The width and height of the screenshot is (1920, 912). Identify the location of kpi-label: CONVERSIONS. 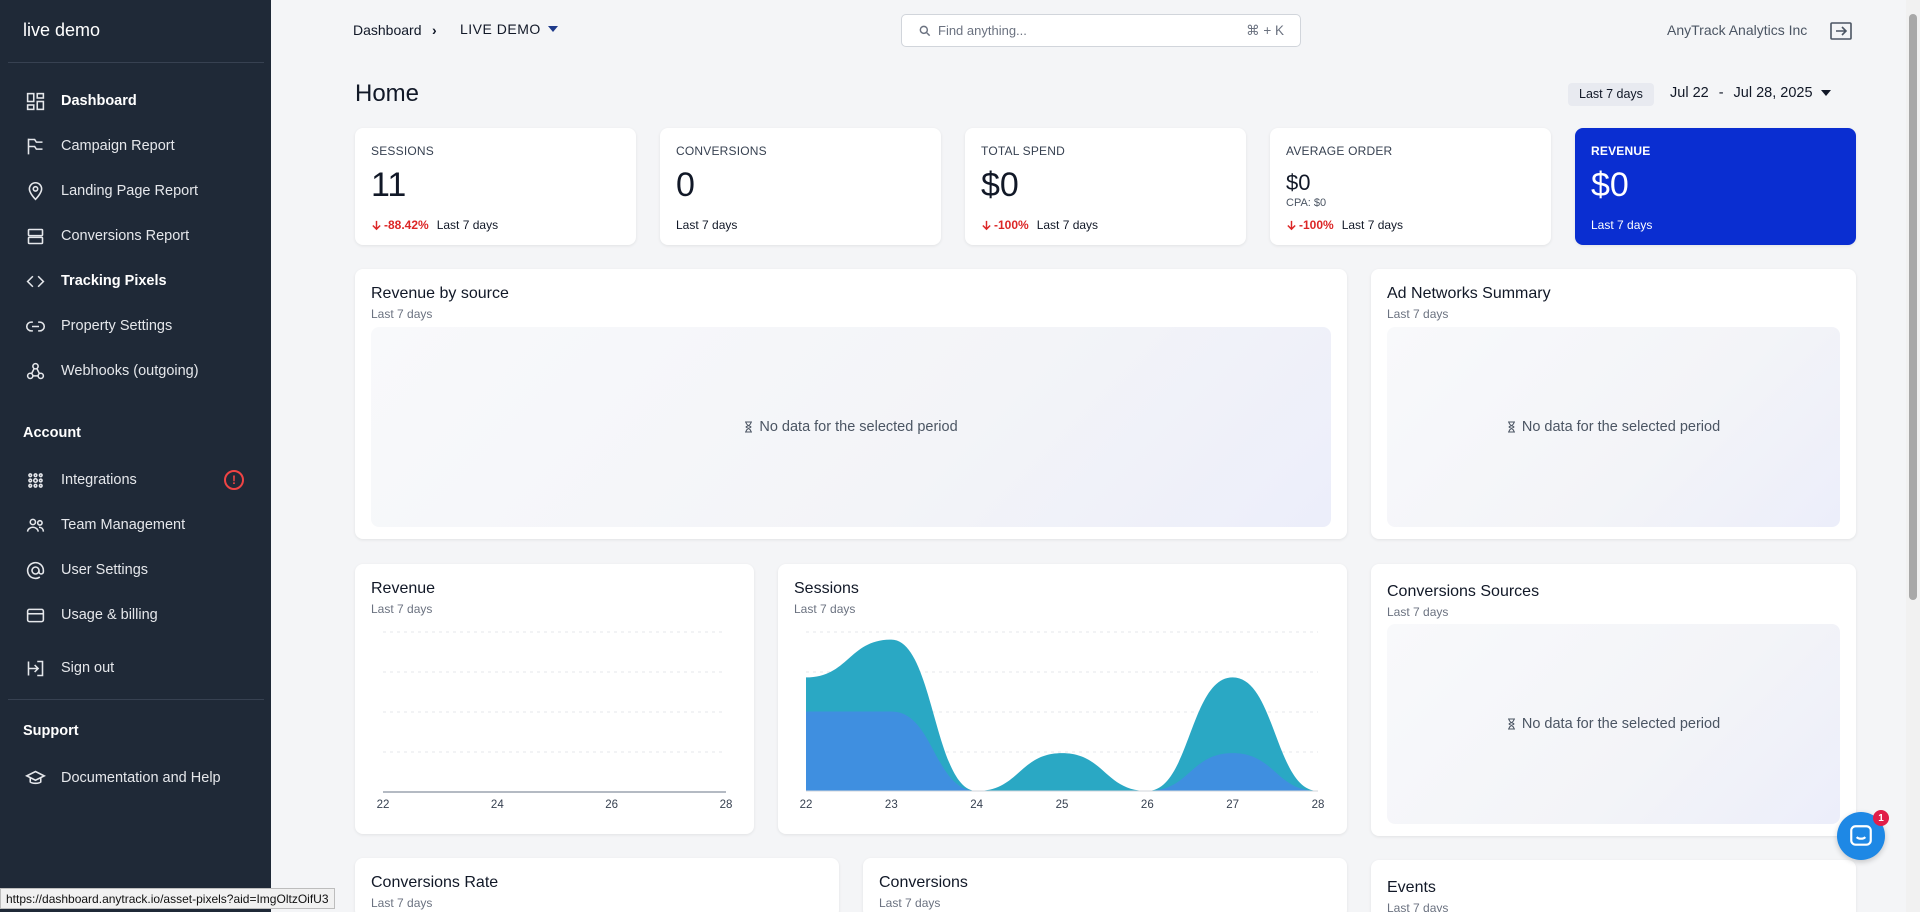
(721, 151).